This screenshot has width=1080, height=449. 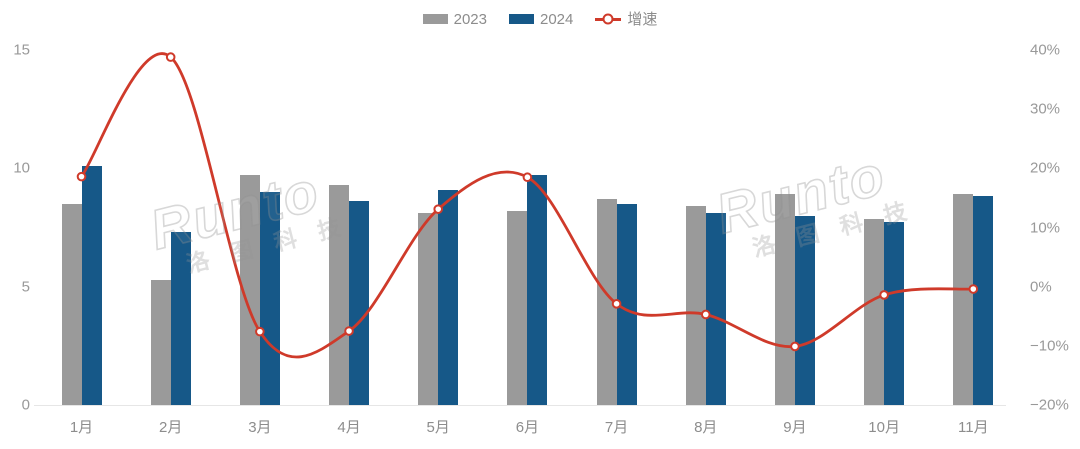 I want to click on y-right-tick-1: 30%, so click(x=1045, y=109).